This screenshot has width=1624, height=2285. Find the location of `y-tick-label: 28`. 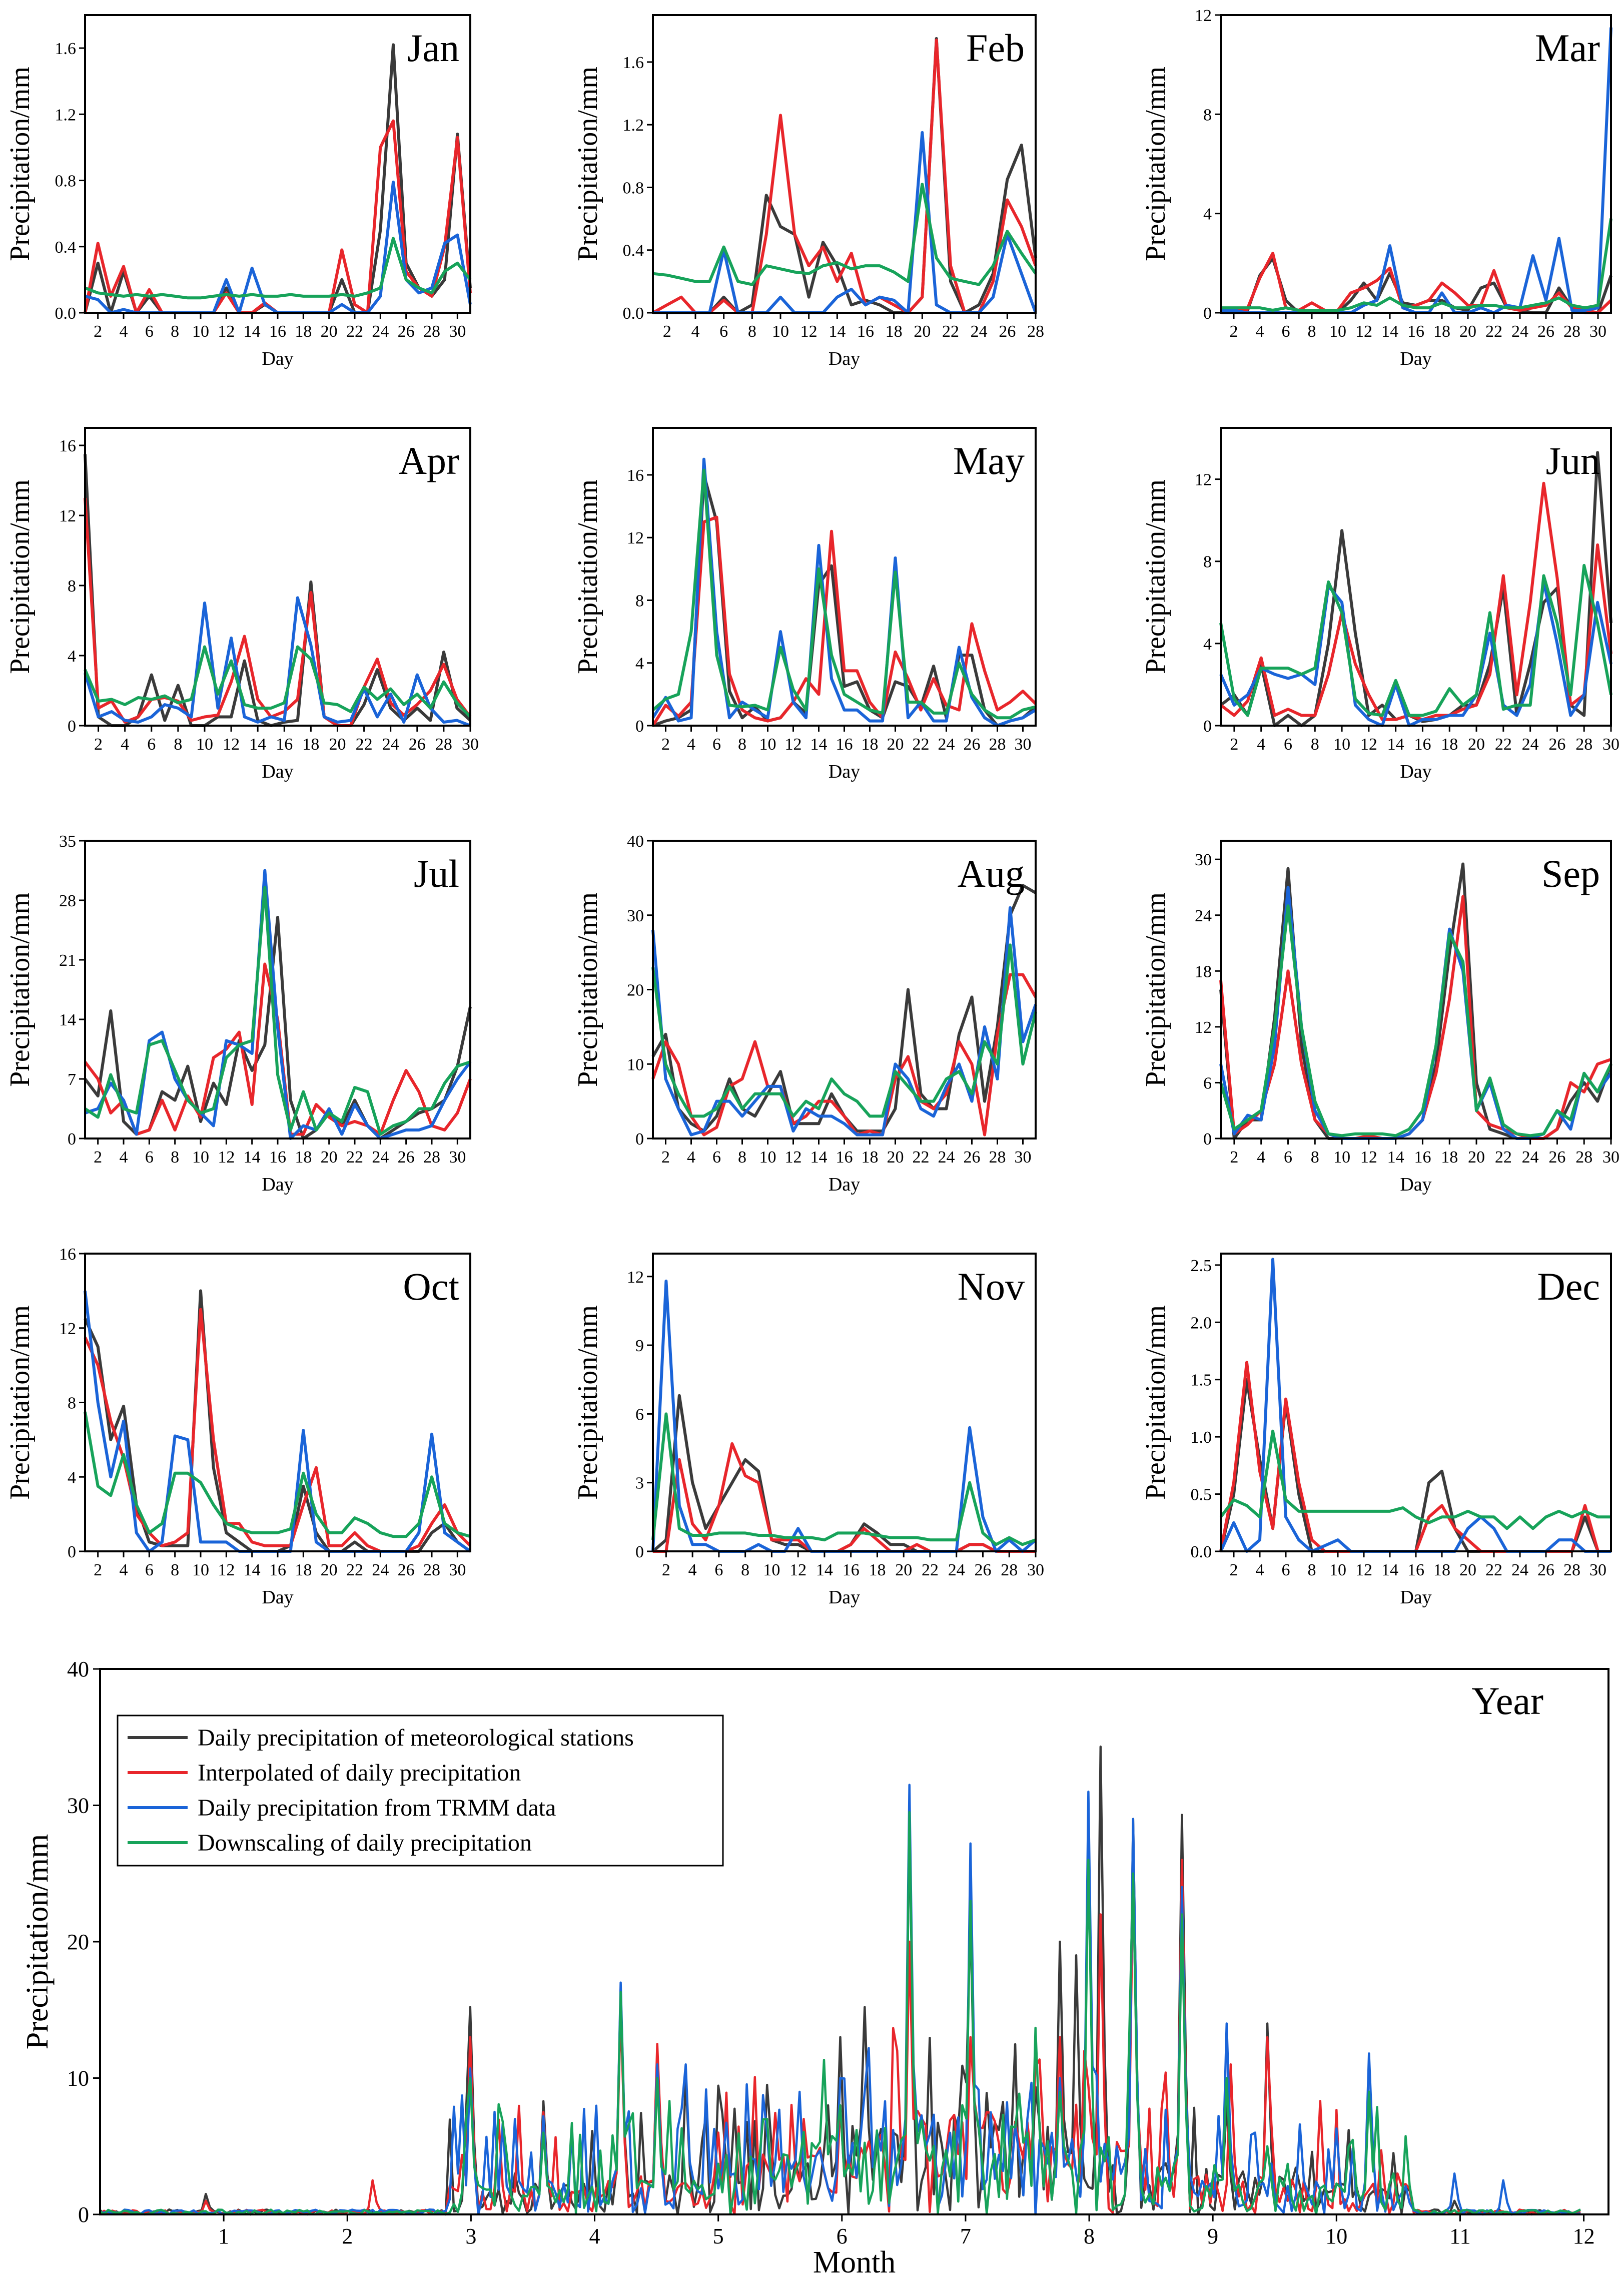

y-tick-label: 28 is located at coordinates (67, 901).